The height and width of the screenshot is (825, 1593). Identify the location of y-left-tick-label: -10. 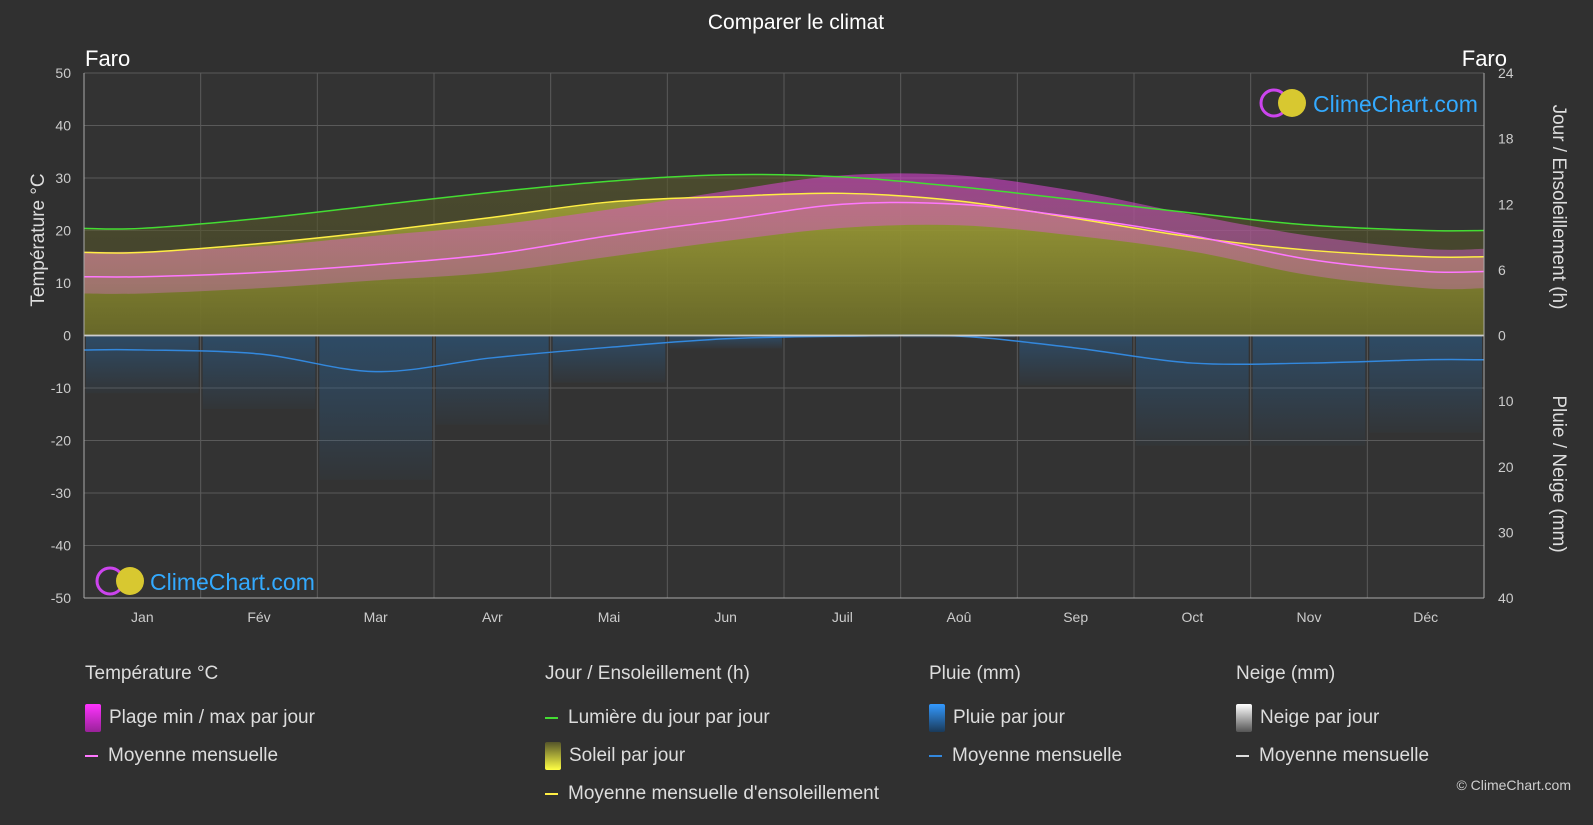
(61, 388).